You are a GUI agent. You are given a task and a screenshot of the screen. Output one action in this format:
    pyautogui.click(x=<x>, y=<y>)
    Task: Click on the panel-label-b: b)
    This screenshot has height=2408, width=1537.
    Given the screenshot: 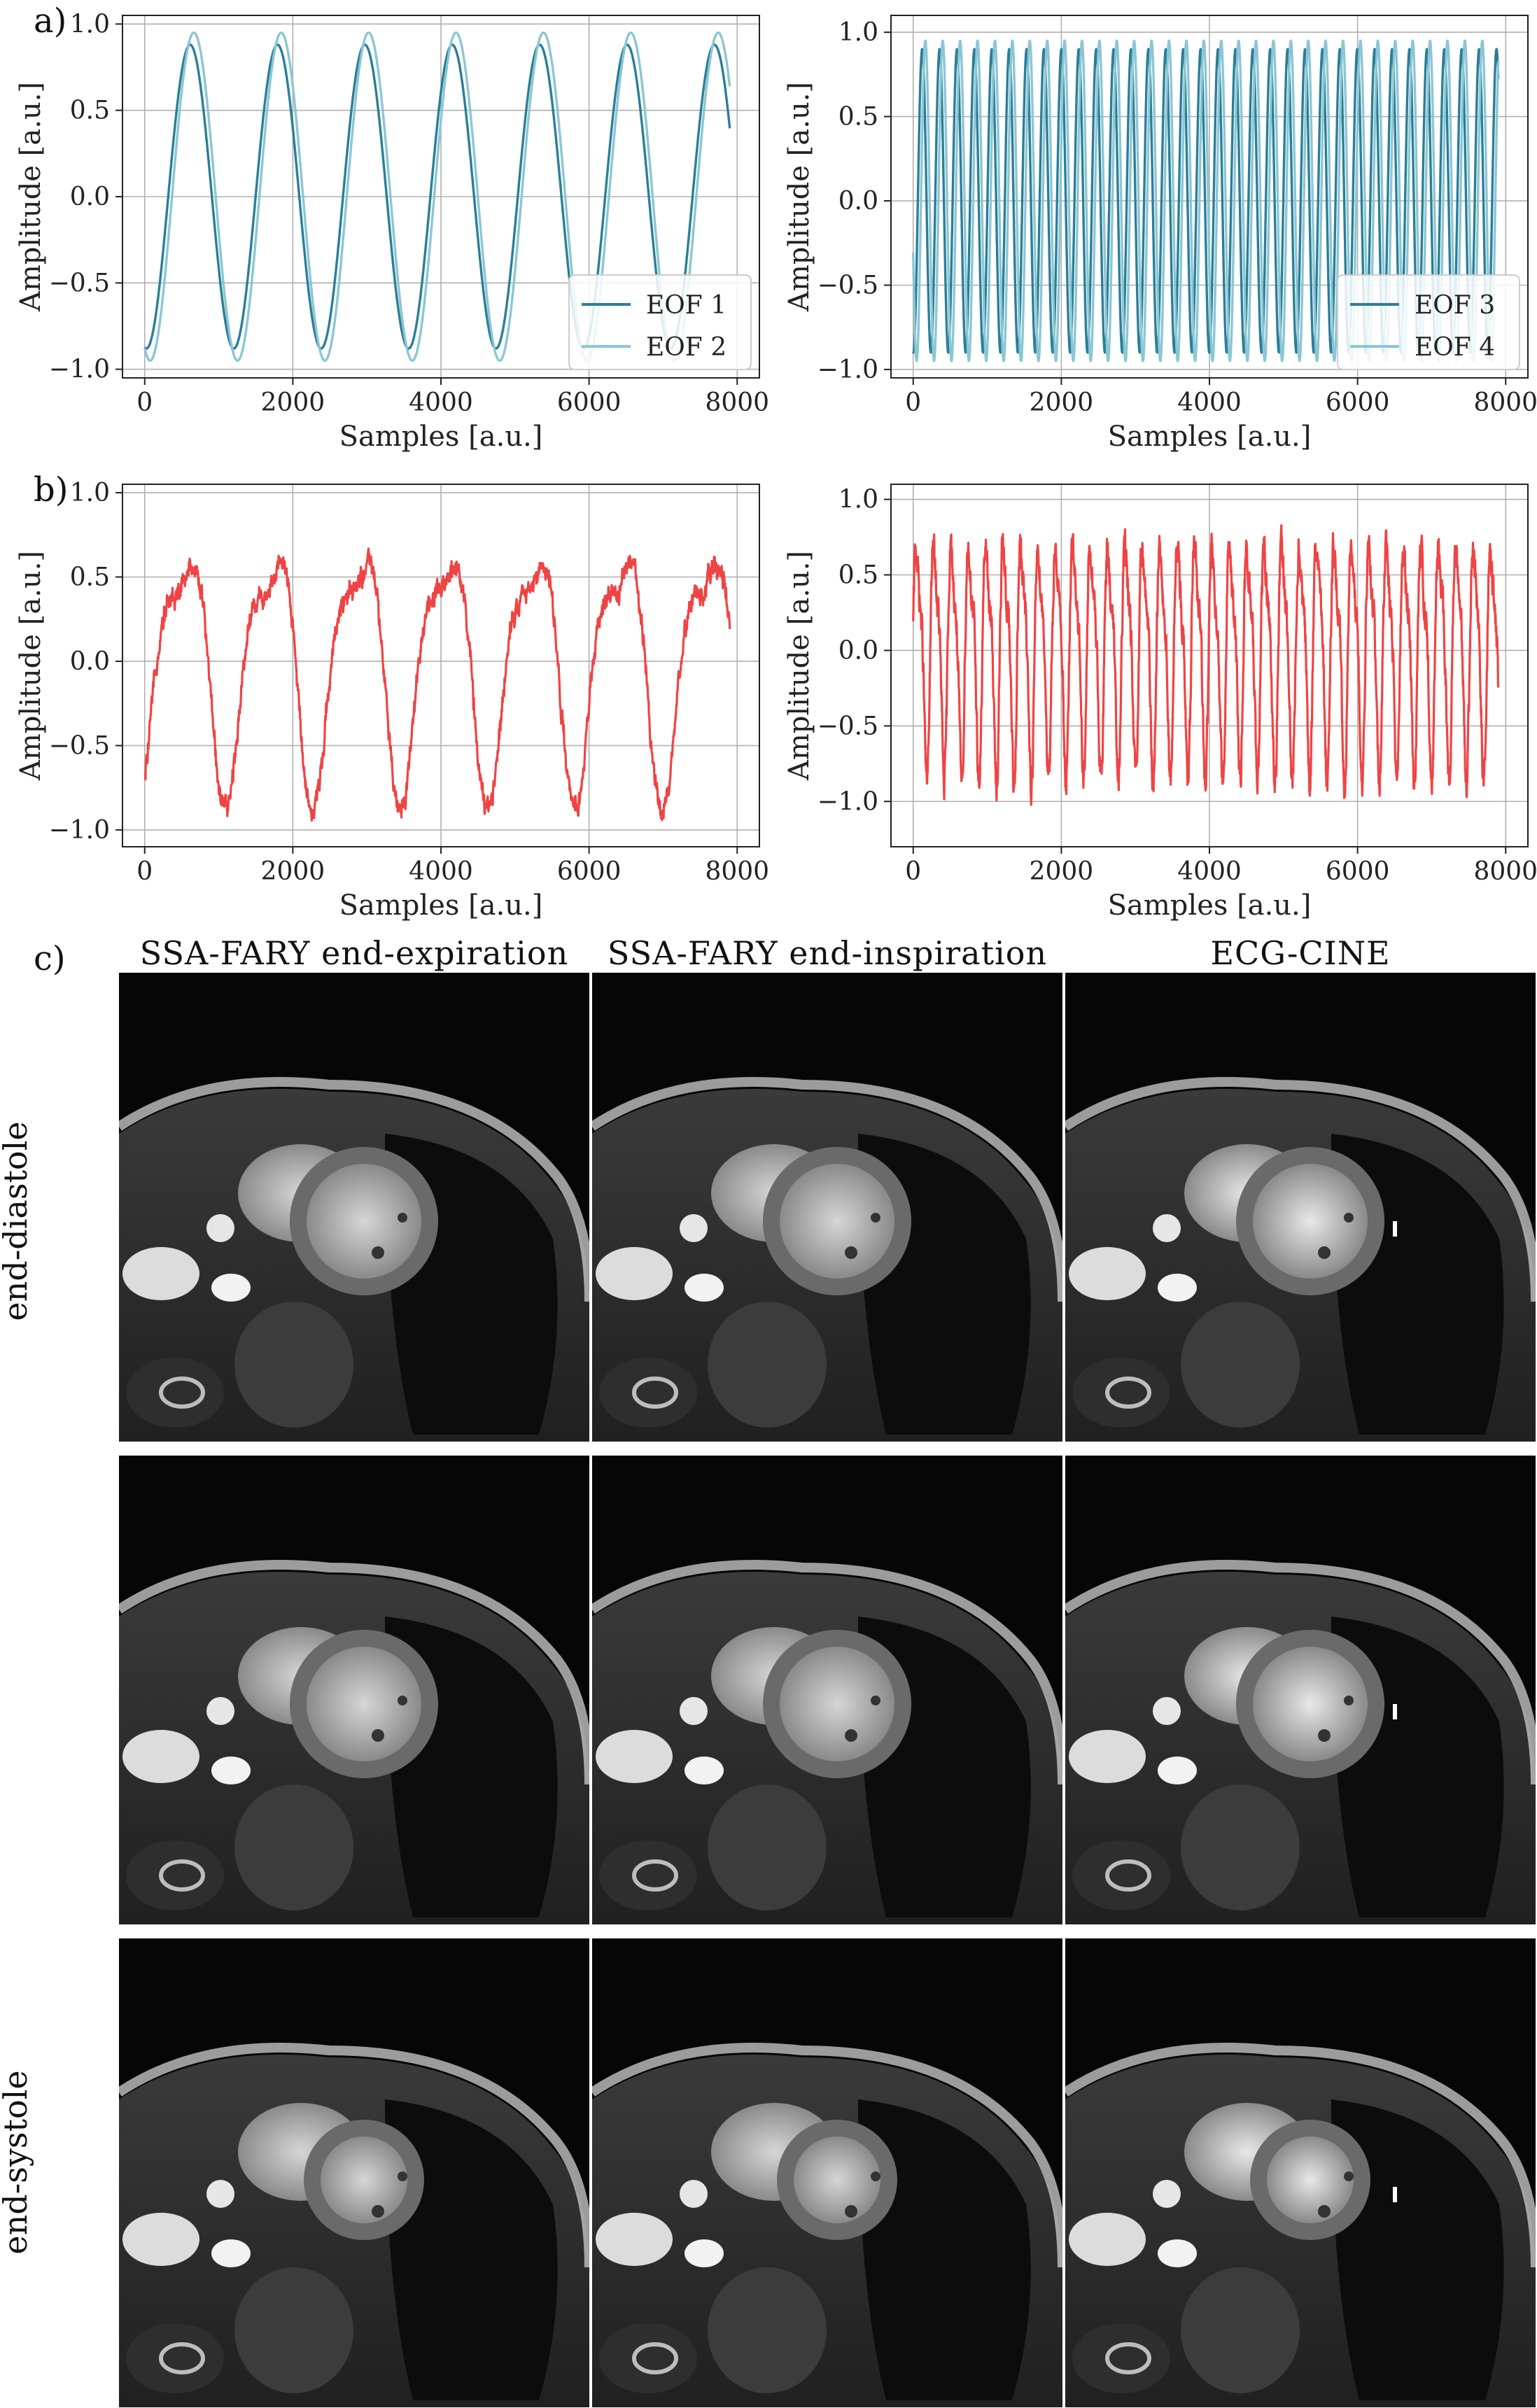 What is the action you would take?
    pyautogui.click(x=51, y=489)
    